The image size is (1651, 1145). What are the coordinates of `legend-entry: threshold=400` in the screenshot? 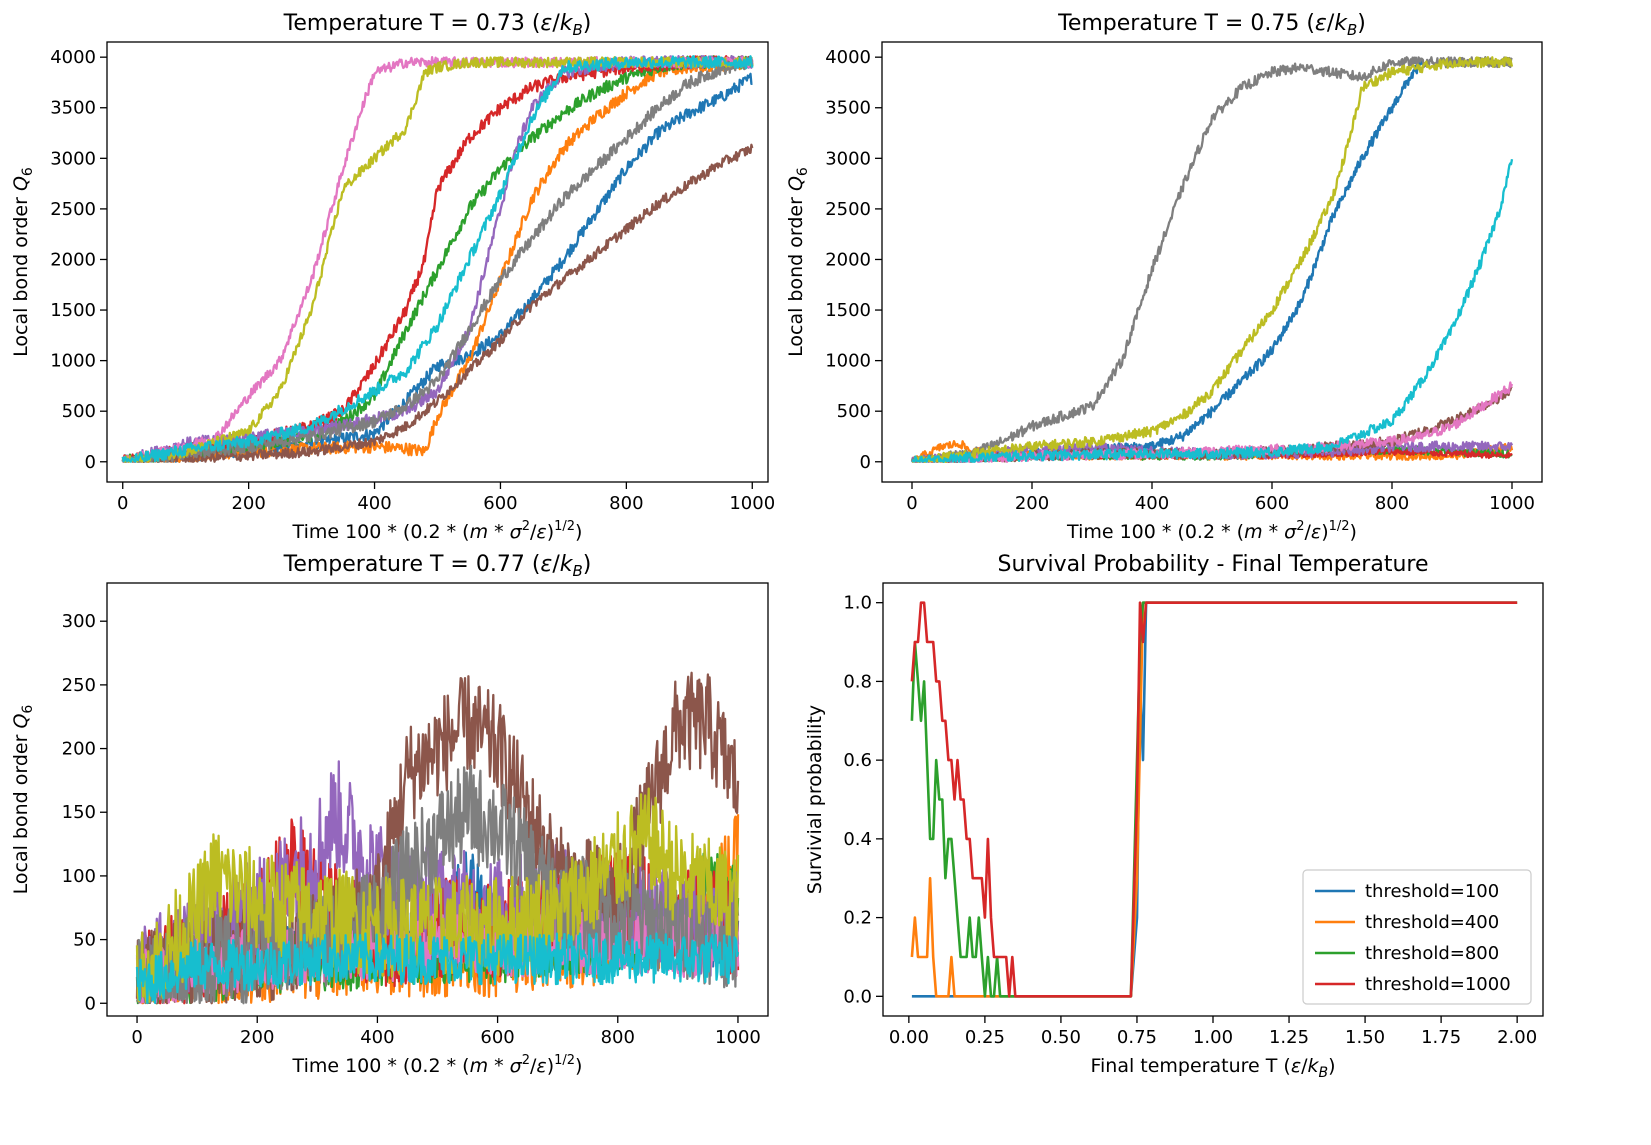 It's located at (1432, 922).